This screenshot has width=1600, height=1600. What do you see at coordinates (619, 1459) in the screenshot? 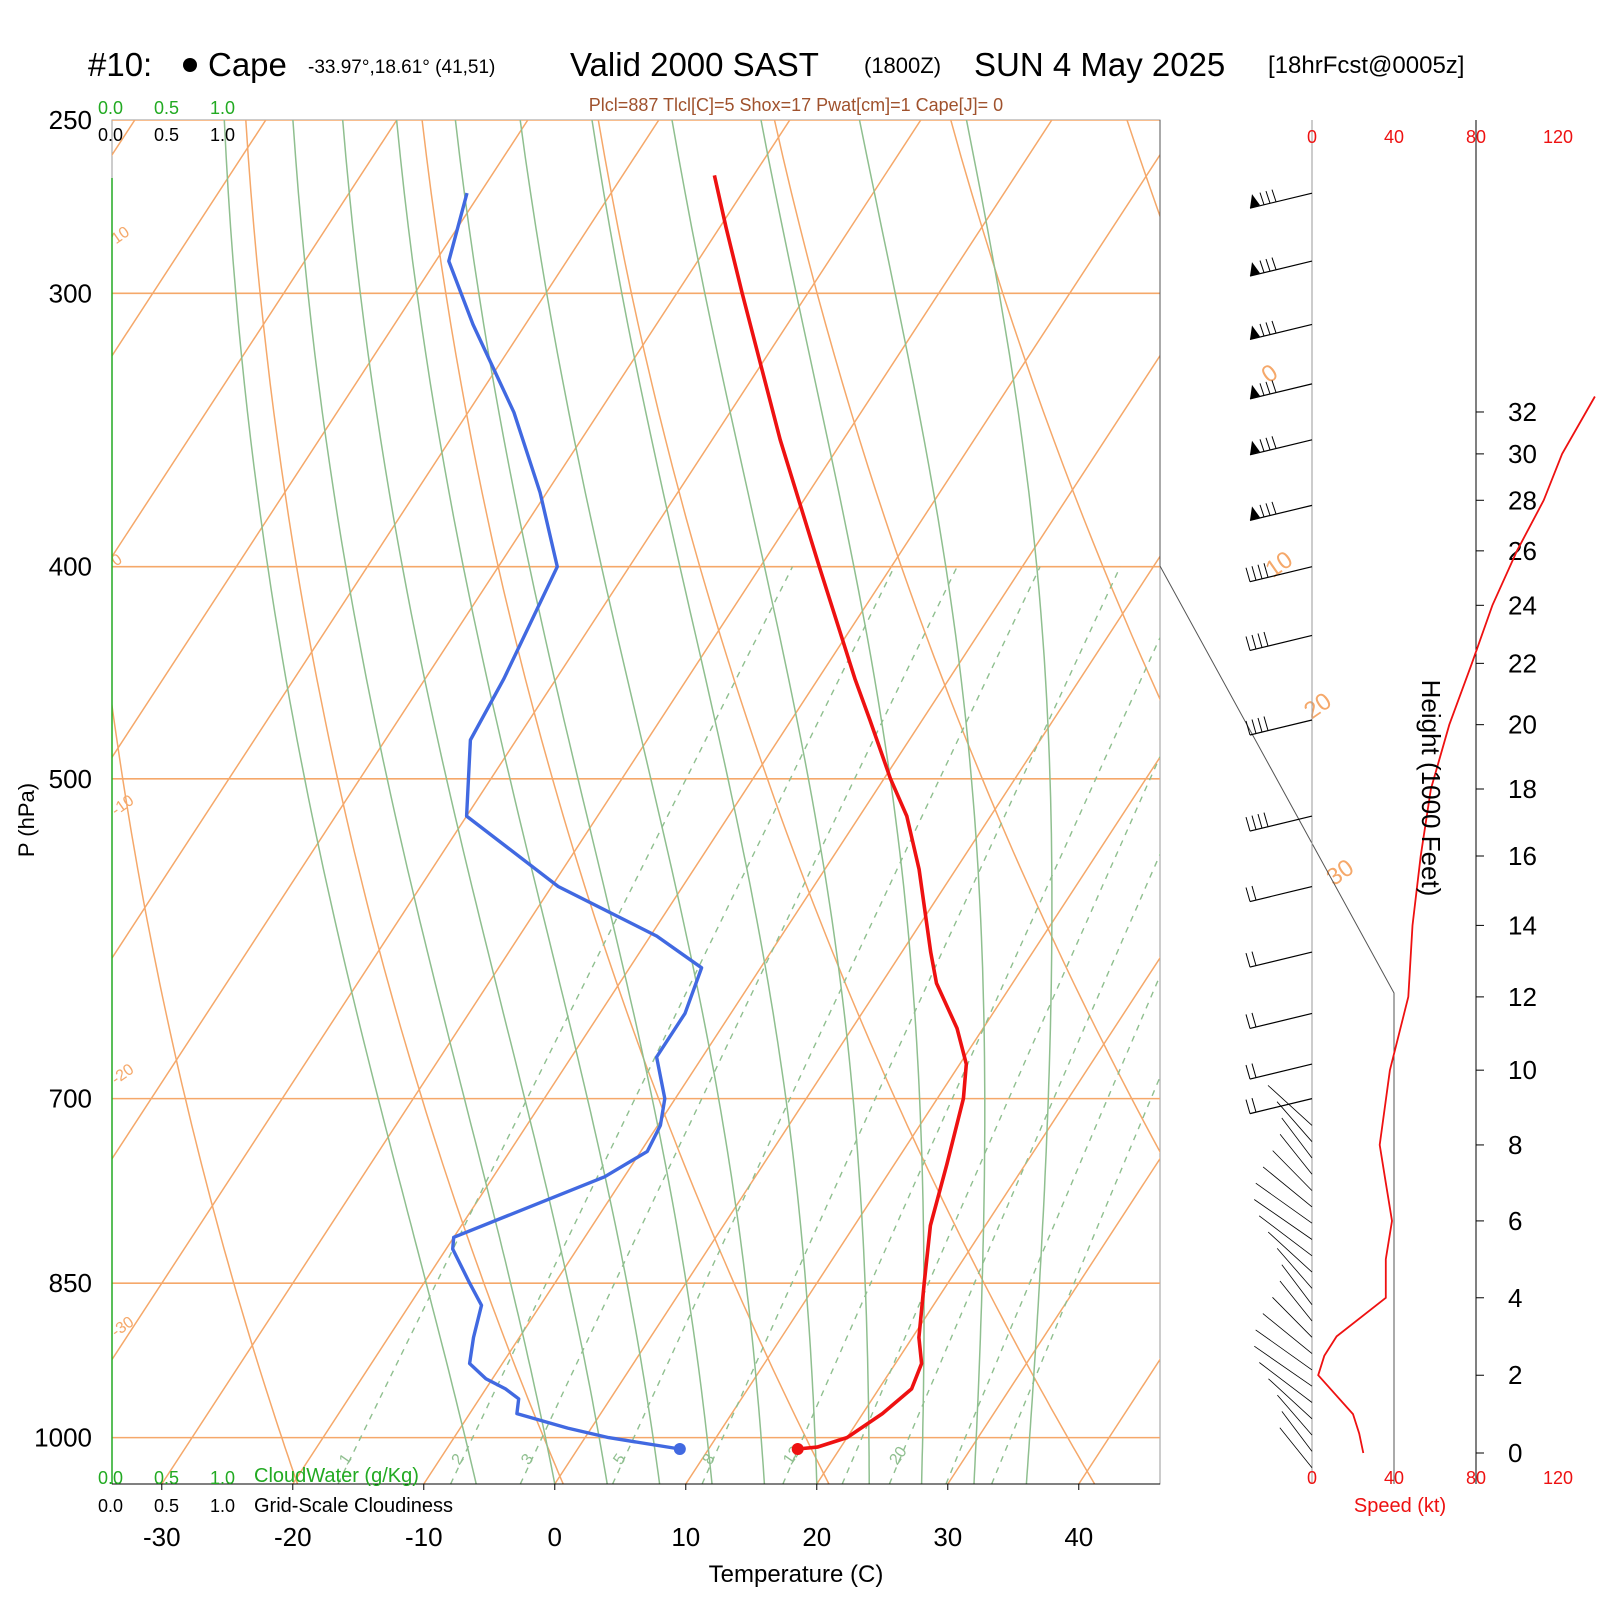
I see `mixing-ratio-label: 5` at bounding box center [619, 1459].